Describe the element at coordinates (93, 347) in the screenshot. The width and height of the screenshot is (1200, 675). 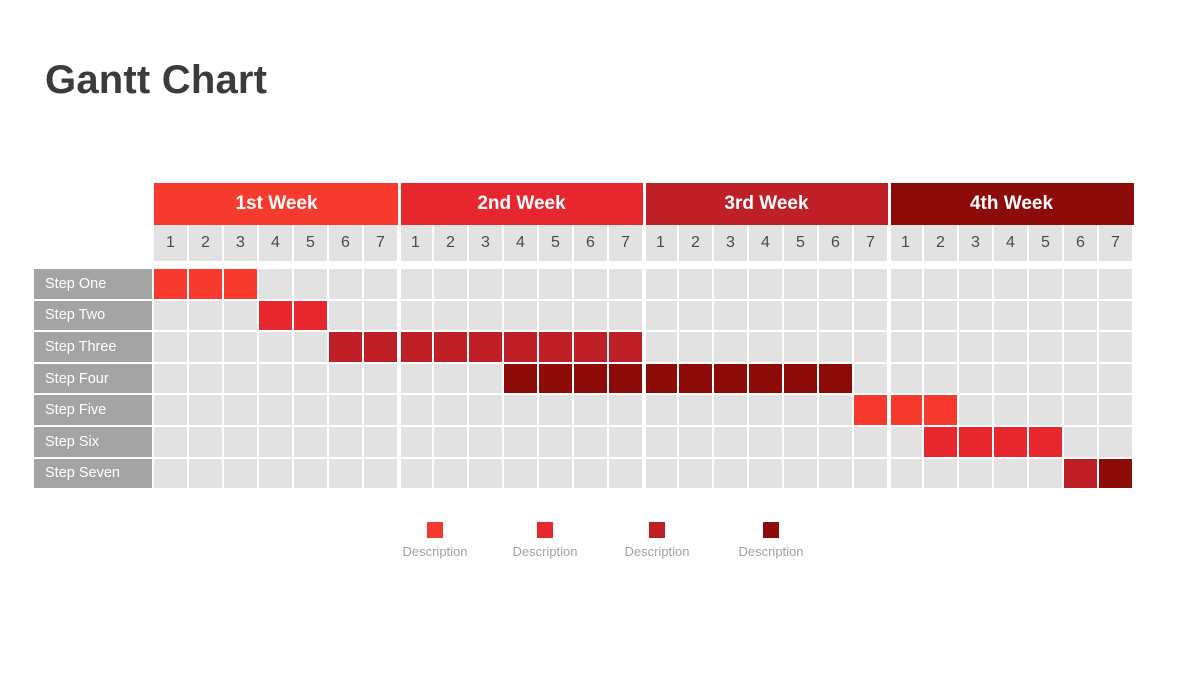
I see `task-label: Step Three` at that location.